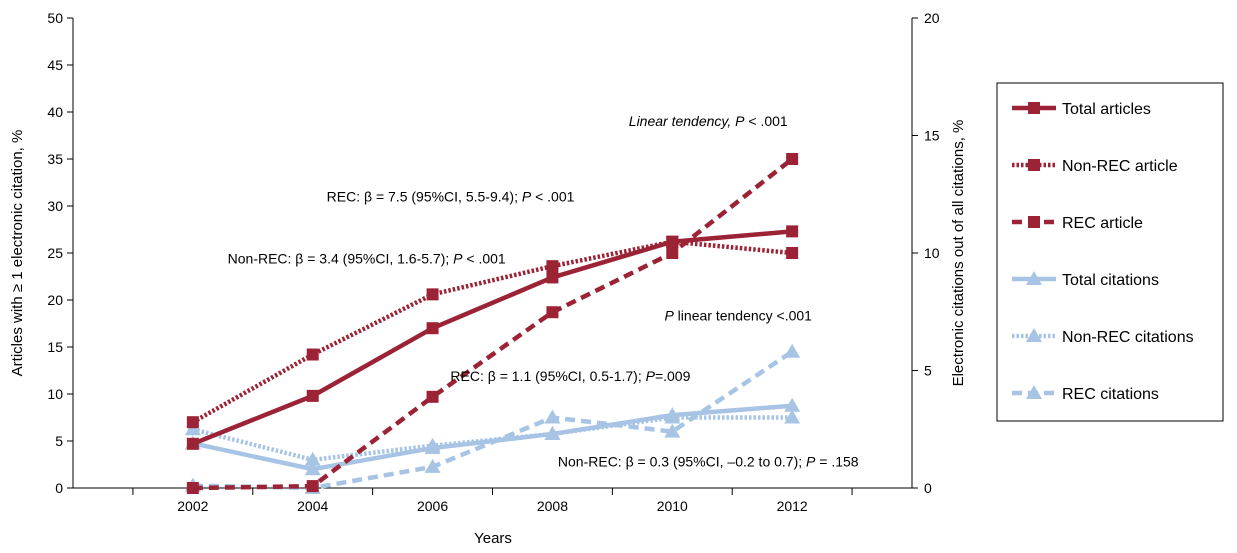 This screenshot has height=553, width=1237. I want to click on y-tick-label: 10, so click(55, 394).